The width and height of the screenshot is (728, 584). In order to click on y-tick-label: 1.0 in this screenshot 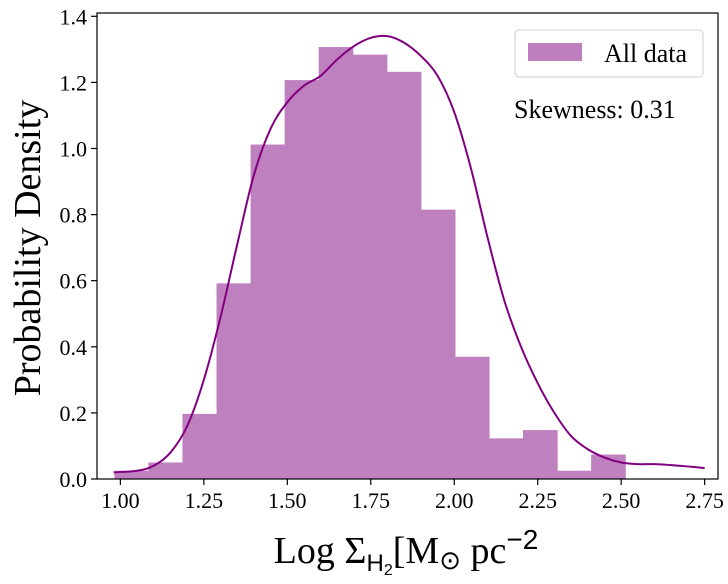, I will do `click(74, 149)`.